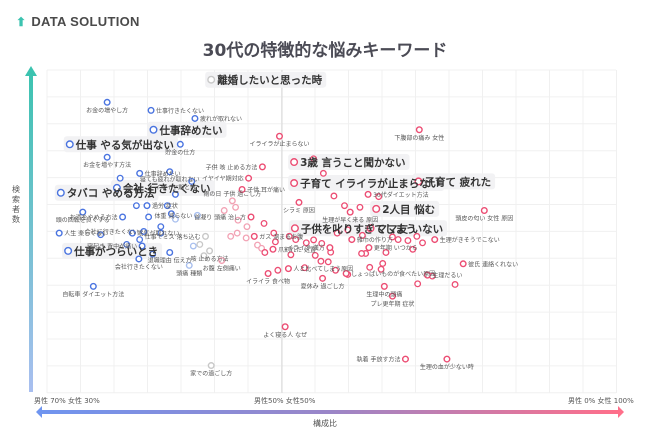 This screenshot has width=650, height=443. Describe the element at coordinates (173, 216) in the screenshot. I see `point-label: 体重 減らない` at that location.